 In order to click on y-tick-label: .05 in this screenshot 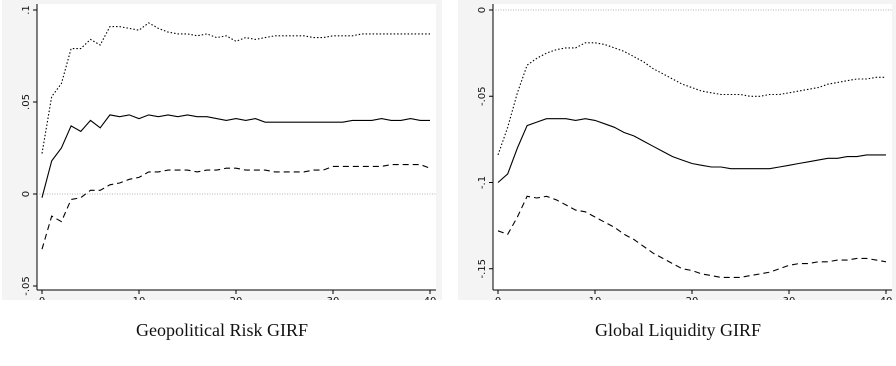, I will do `click(26, 102)`.